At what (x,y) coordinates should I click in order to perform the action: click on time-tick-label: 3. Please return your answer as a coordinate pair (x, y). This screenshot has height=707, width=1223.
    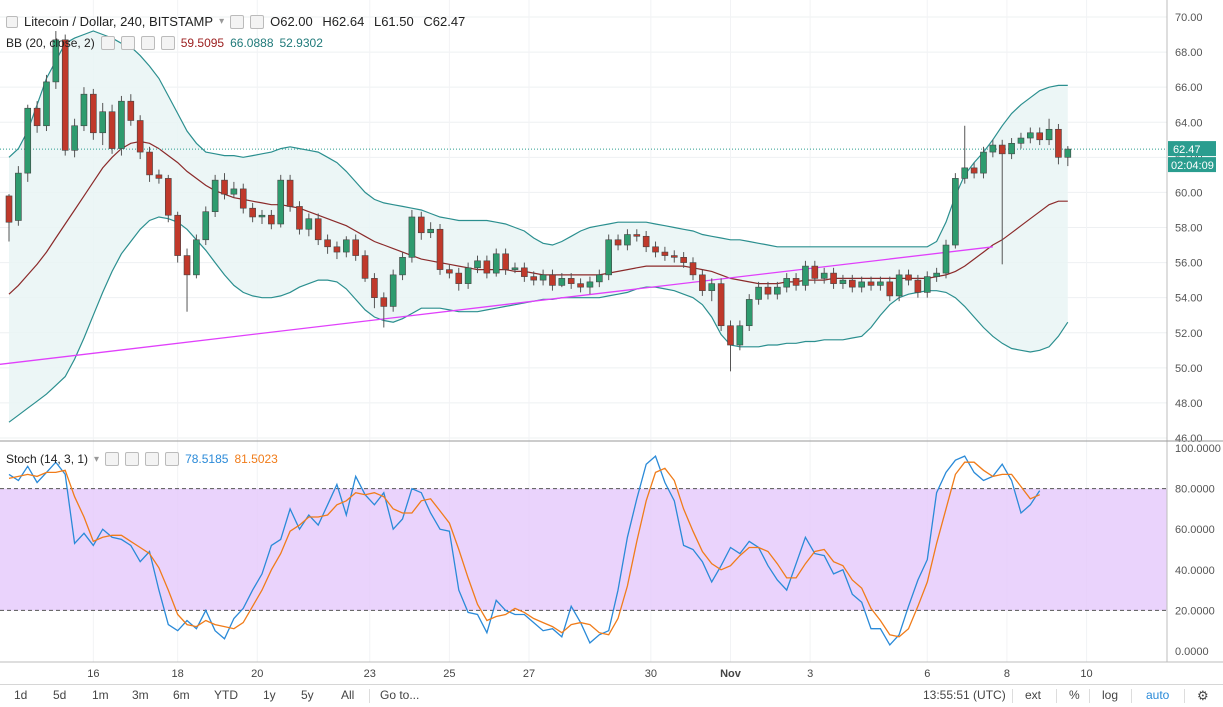
    Looking at the image, I should click on (810, 674).